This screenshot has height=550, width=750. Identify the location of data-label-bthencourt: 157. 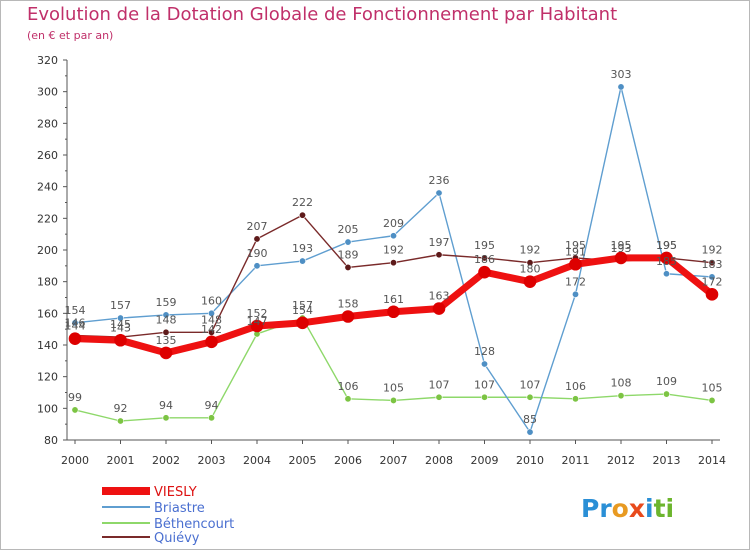
(302, 305).